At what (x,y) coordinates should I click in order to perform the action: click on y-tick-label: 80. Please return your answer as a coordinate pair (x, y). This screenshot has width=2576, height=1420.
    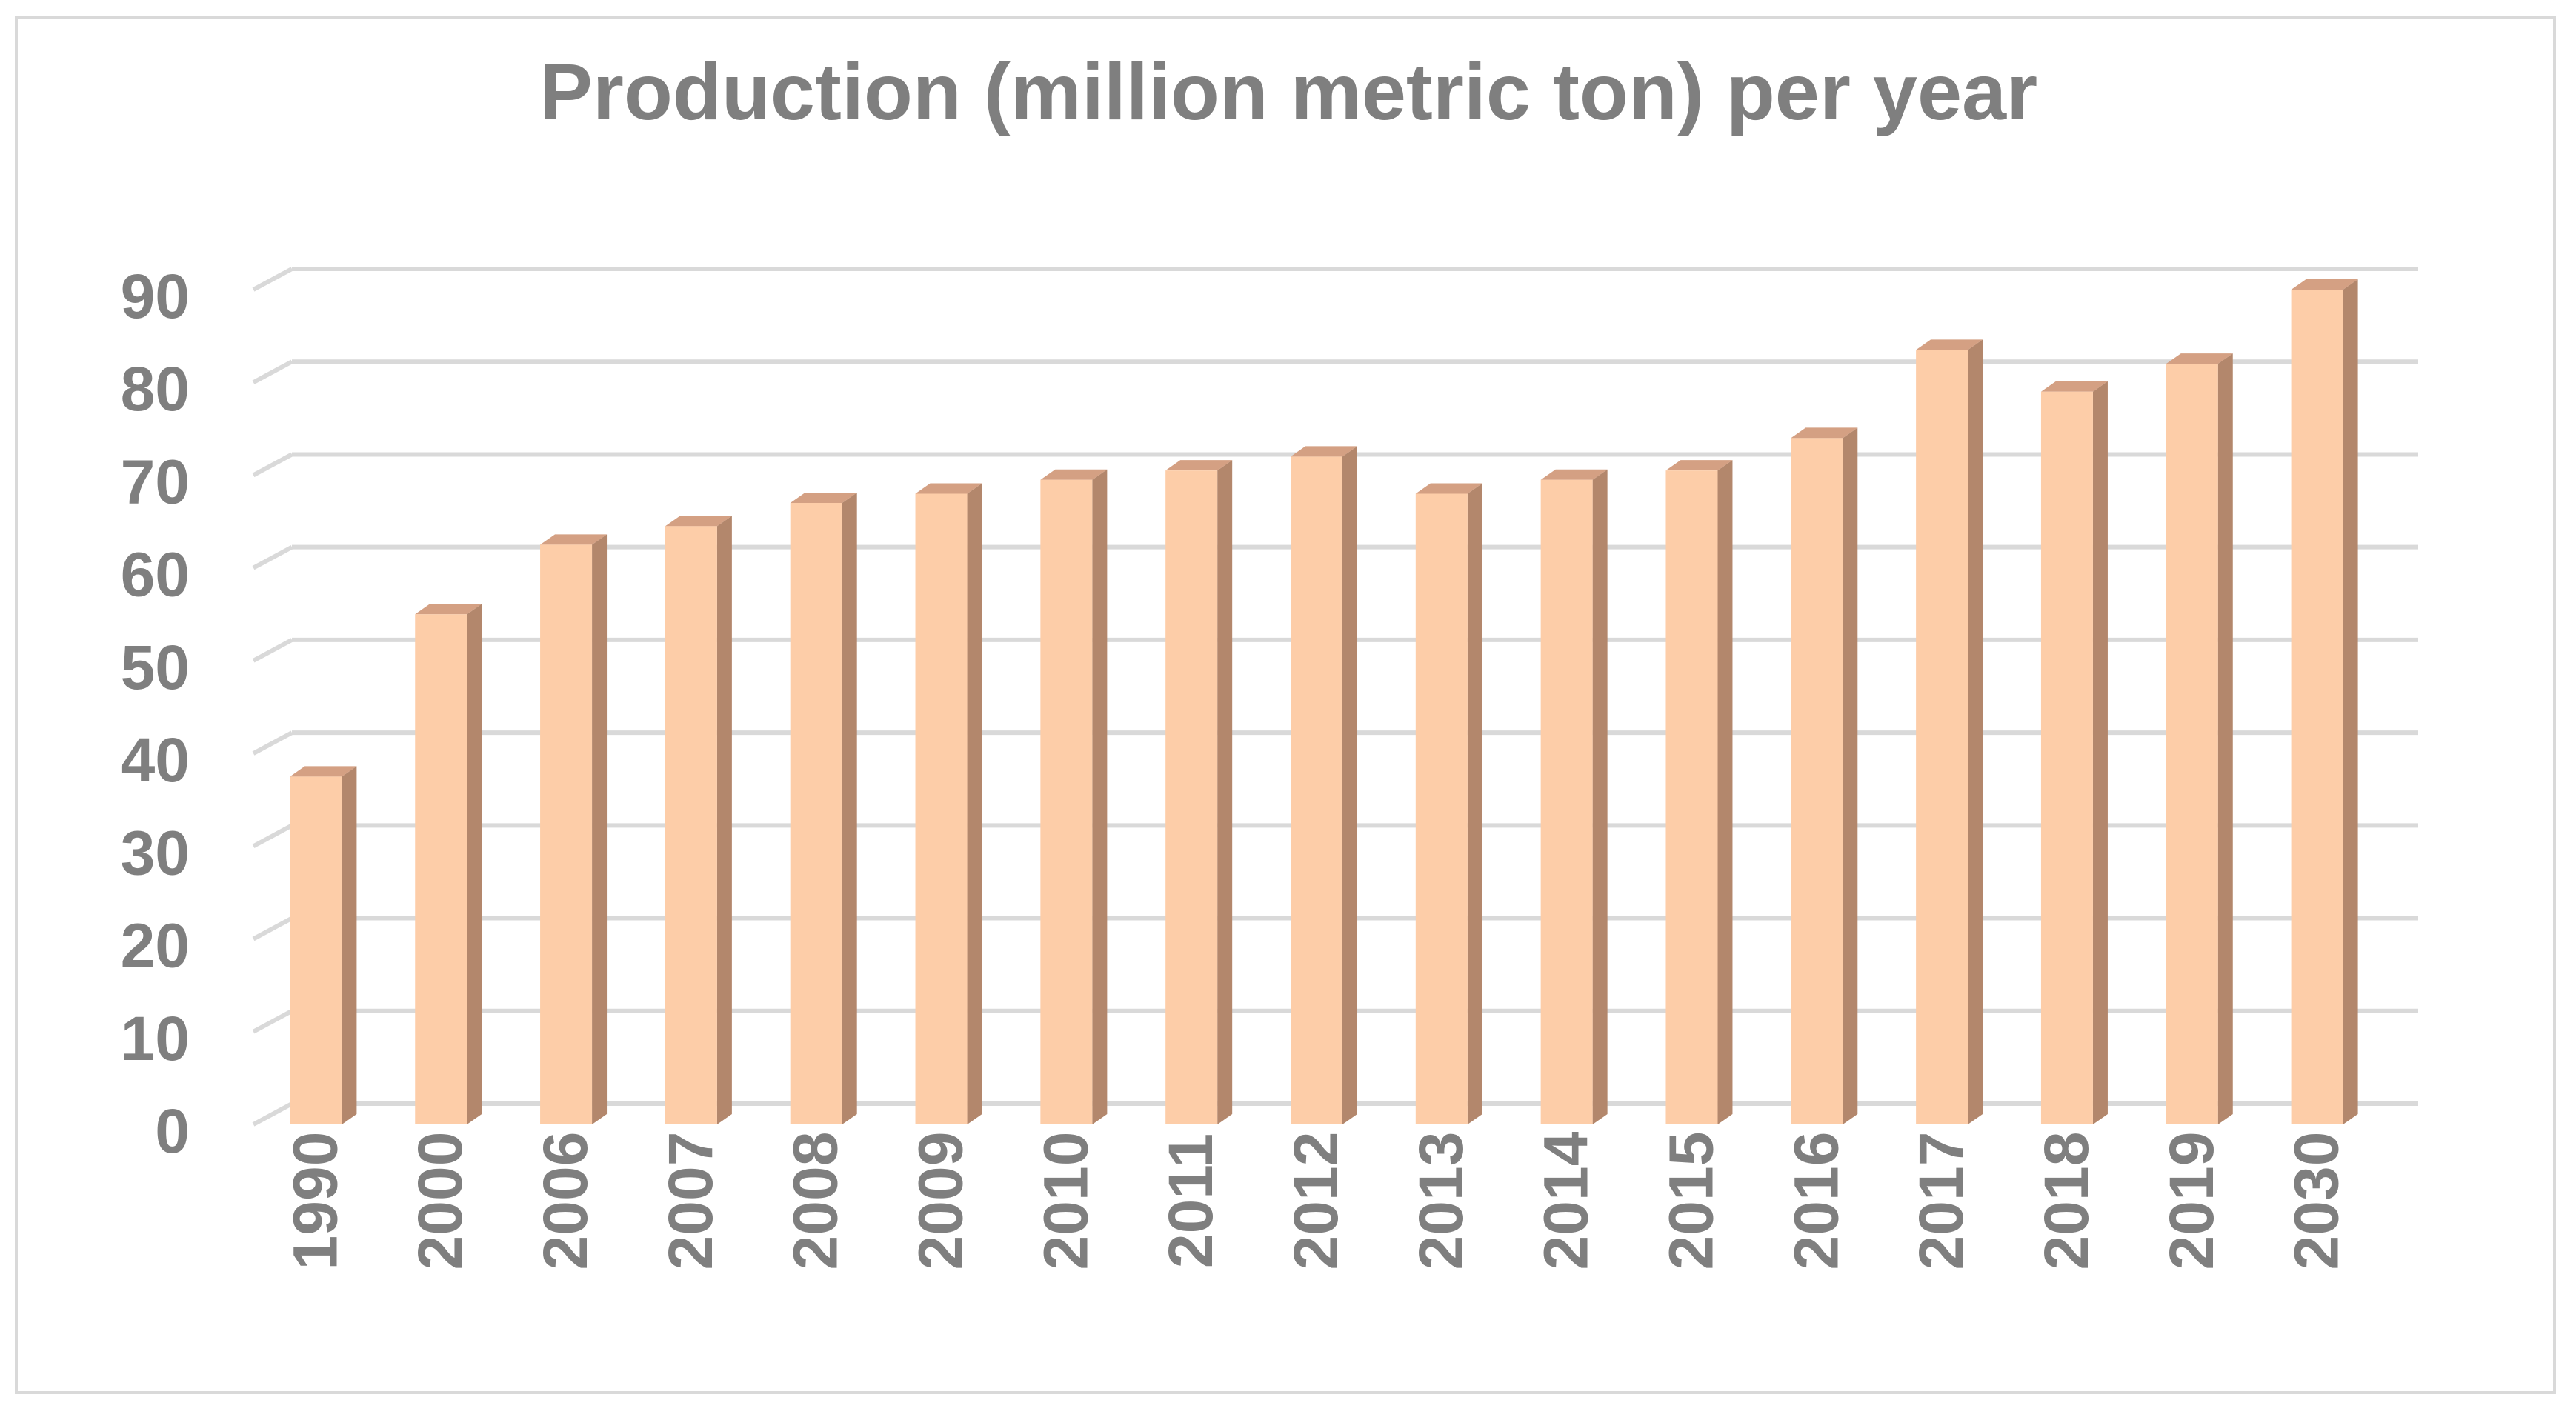
    Looking at the image, I should click on (155, 389).